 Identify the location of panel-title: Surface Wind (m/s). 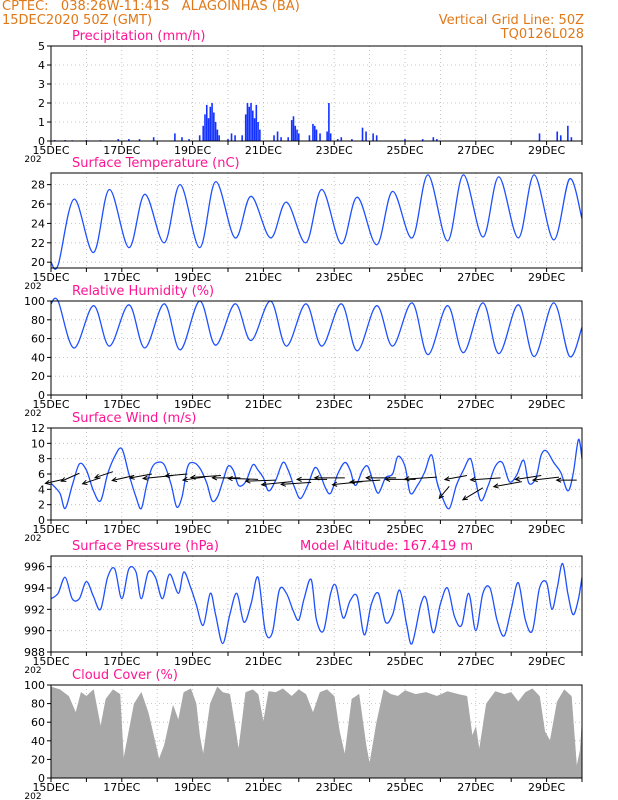
(134, 418).